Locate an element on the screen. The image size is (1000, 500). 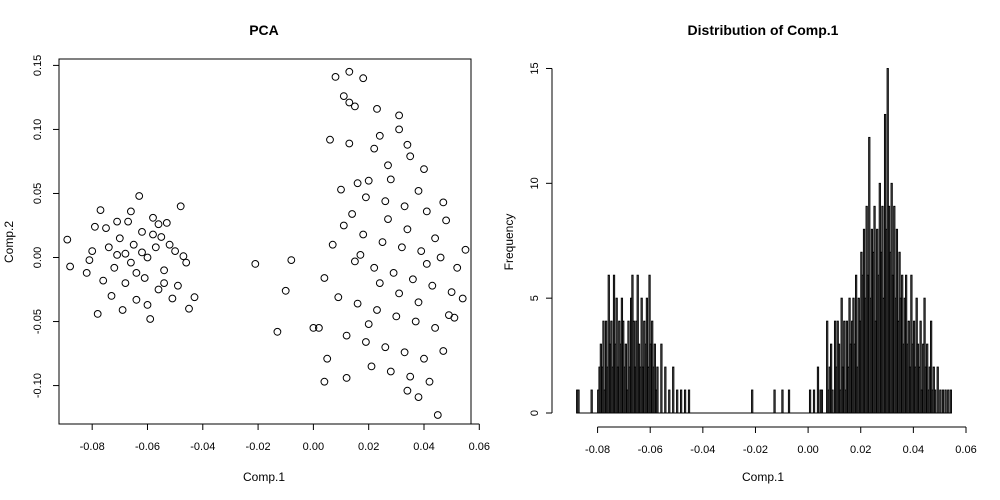
pca-y-axis-label: Comp.2 is located at coordinates (9, 242).